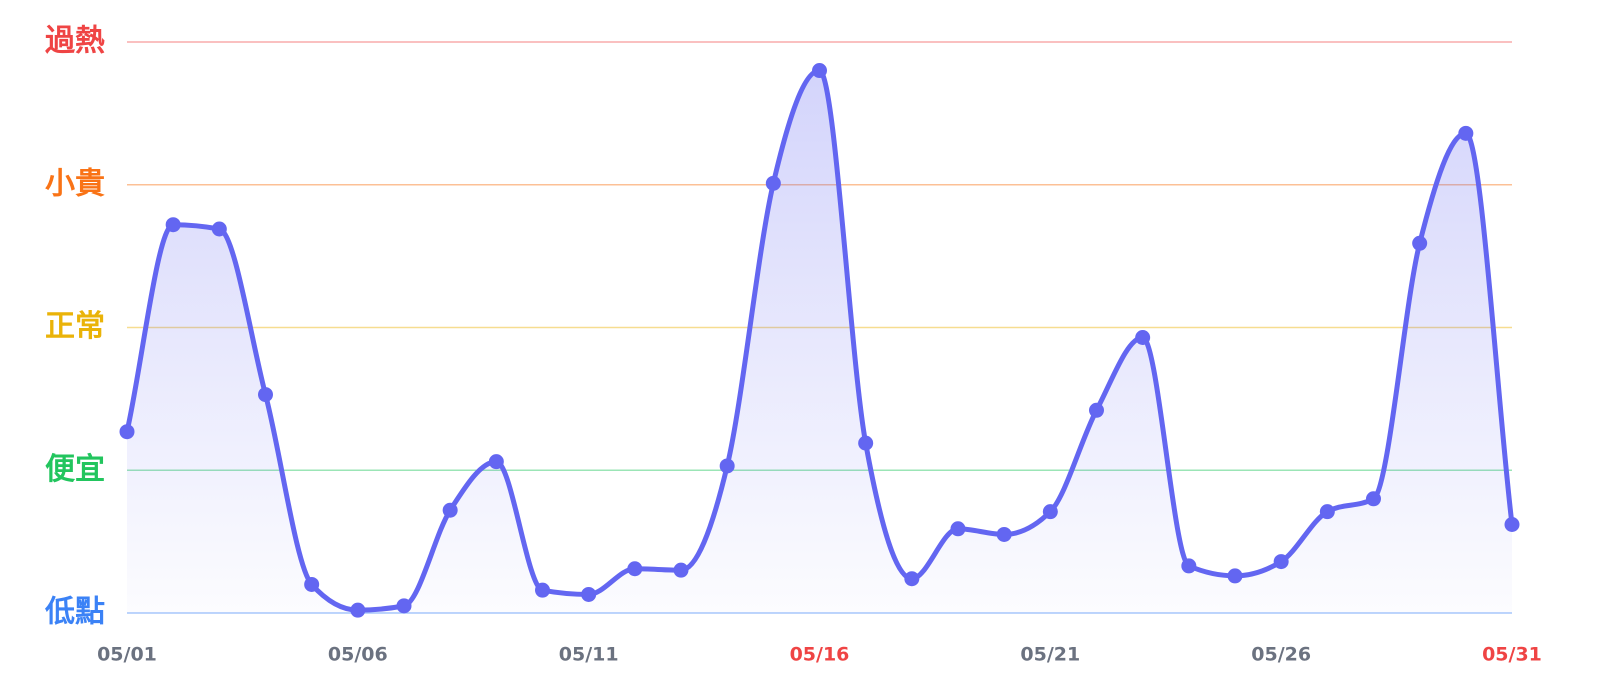 The image size is (1600, 700). What do you see at coordinates (75, 41) in the screenshot?
I see `y-tick-label: 過熱` at bounding box center [75, 41].